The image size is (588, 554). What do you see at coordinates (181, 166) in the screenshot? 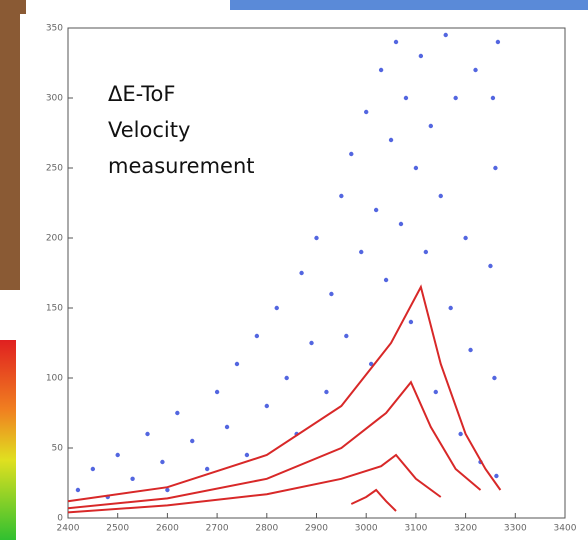
I see `annotation: measurement` at bounding box center [181, 166].